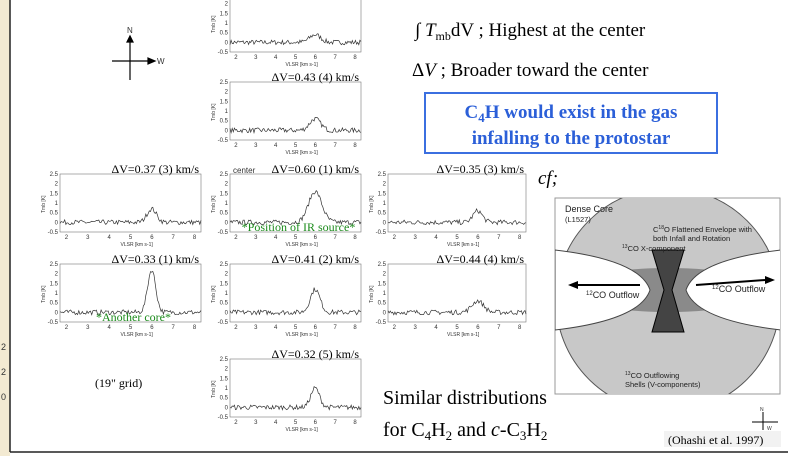  I want to click on grid-note: (19" grid), so click(118, 383).